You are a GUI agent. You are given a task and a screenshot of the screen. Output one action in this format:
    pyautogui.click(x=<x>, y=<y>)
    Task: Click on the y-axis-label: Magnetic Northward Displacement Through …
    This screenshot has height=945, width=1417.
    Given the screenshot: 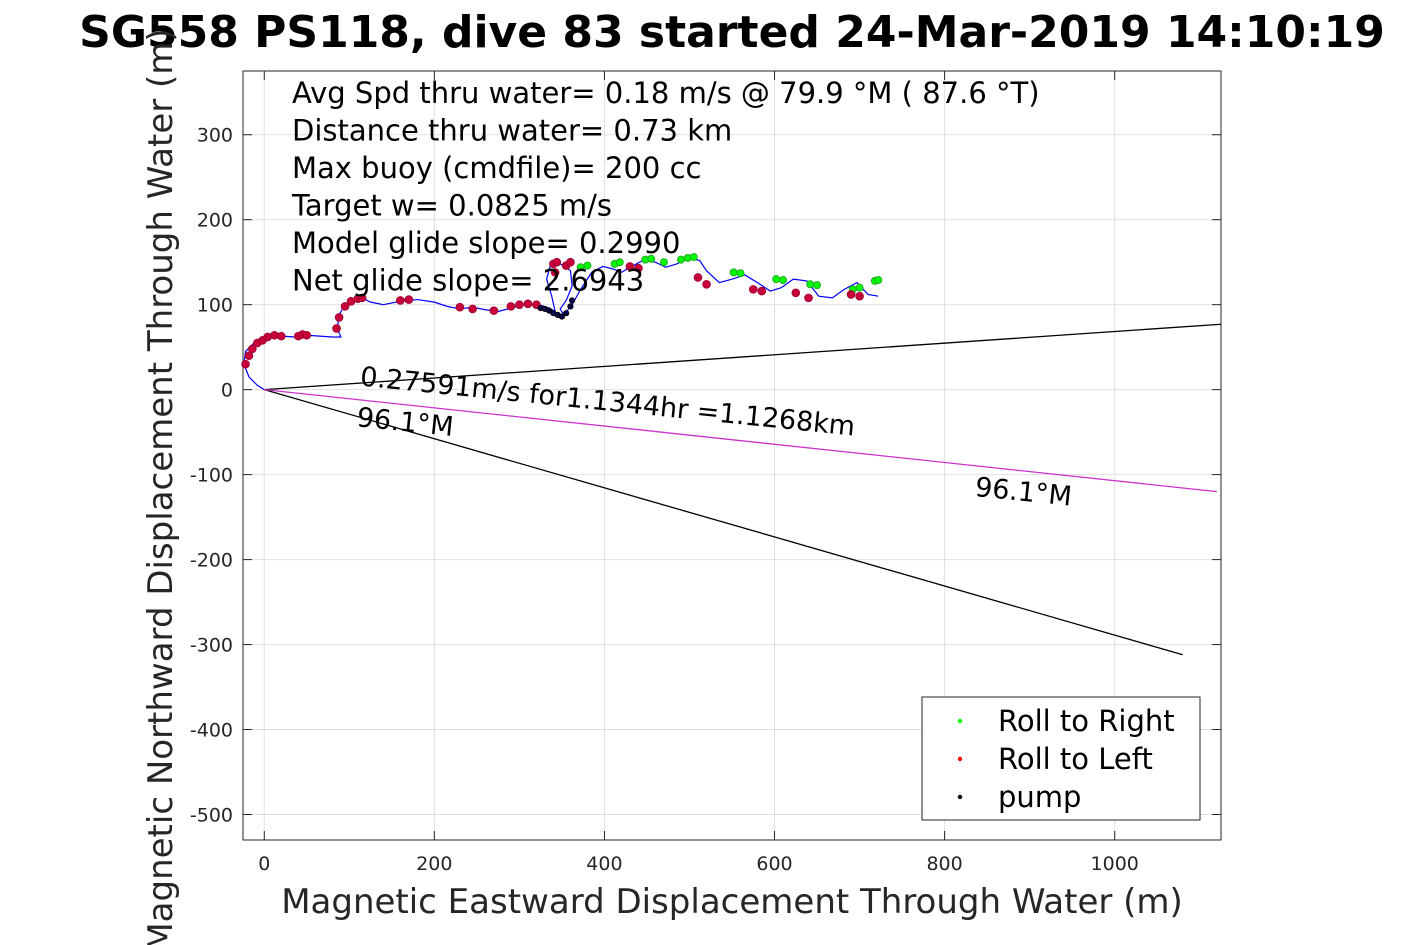 What is the action you would take?
    pyautogui.click(x=161, y=486)
    